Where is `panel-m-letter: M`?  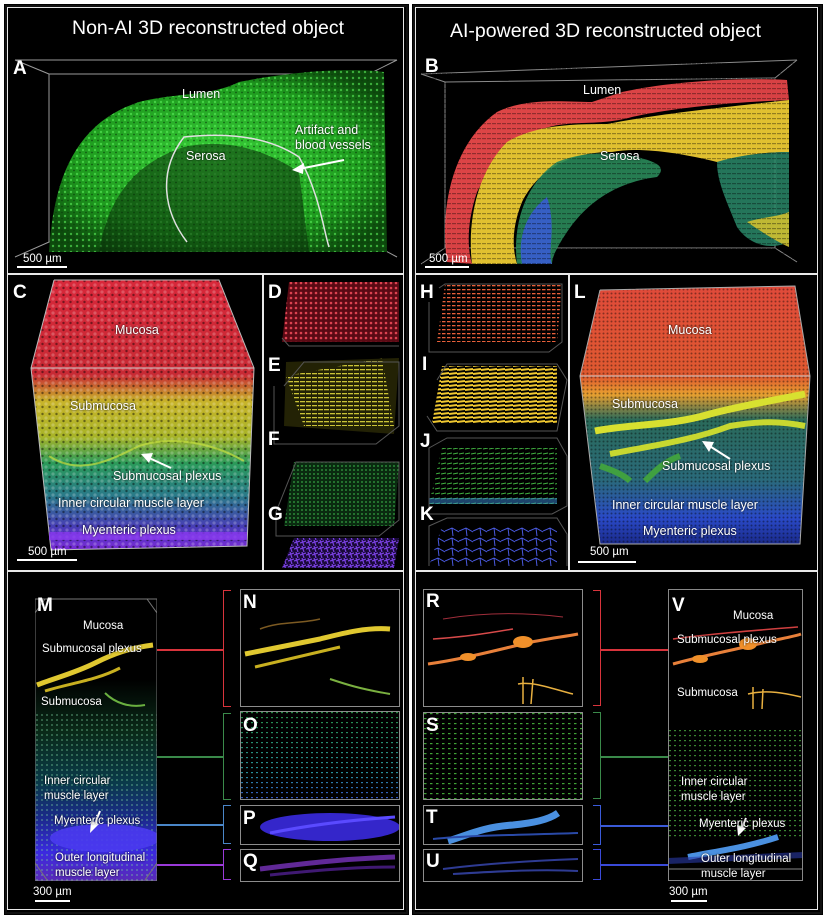 panel-m-letter: M is located at coordinates (45, 605).